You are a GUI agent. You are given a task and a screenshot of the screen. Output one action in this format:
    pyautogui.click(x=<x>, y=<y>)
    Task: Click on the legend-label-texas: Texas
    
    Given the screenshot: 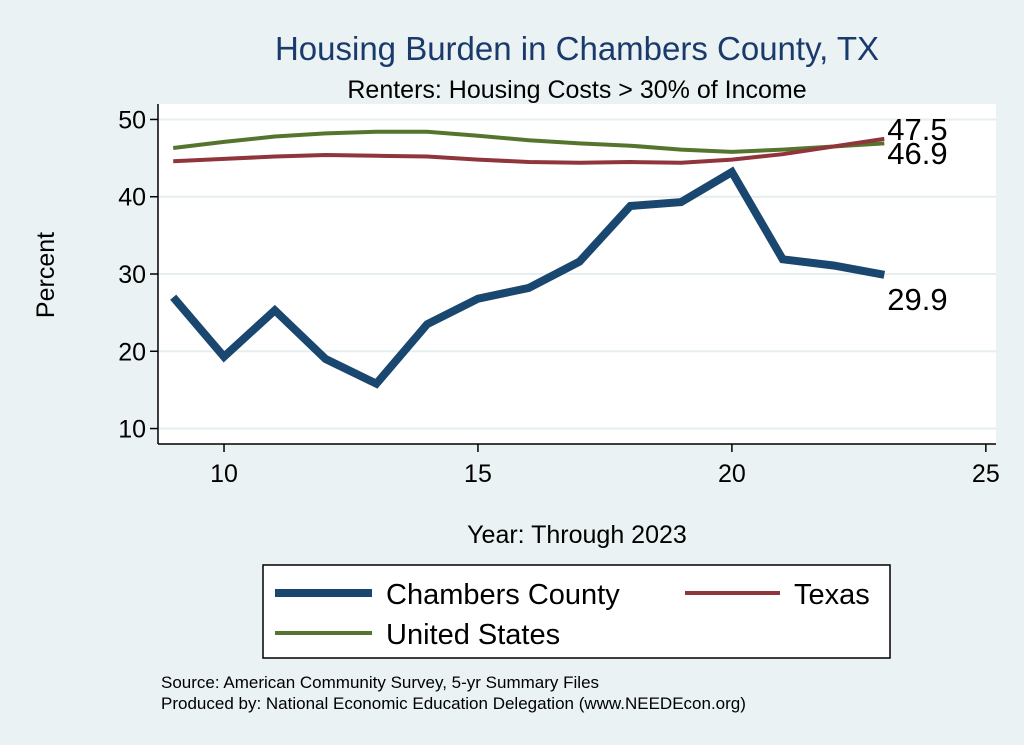 What is the action you would take?
    pyautogui.click(x=832, y=595)
    